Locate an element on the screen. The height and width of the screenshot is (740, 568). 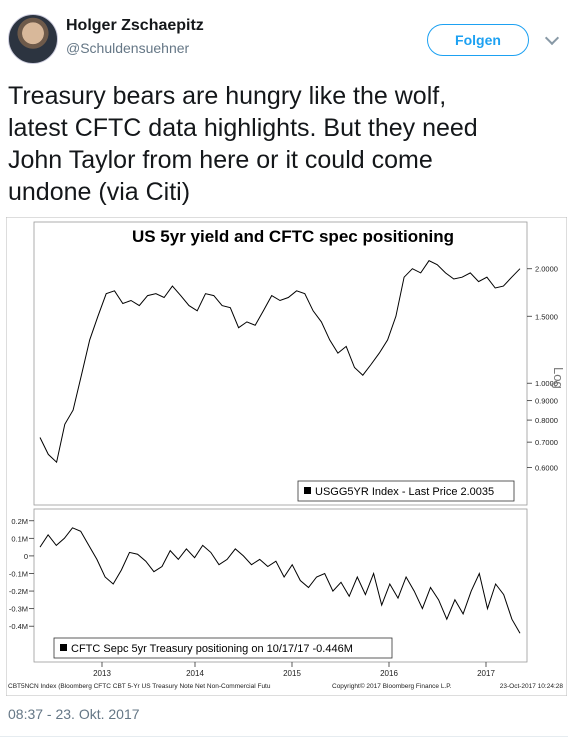
y-tick-label: 0 is located at coordinates (26, 556).